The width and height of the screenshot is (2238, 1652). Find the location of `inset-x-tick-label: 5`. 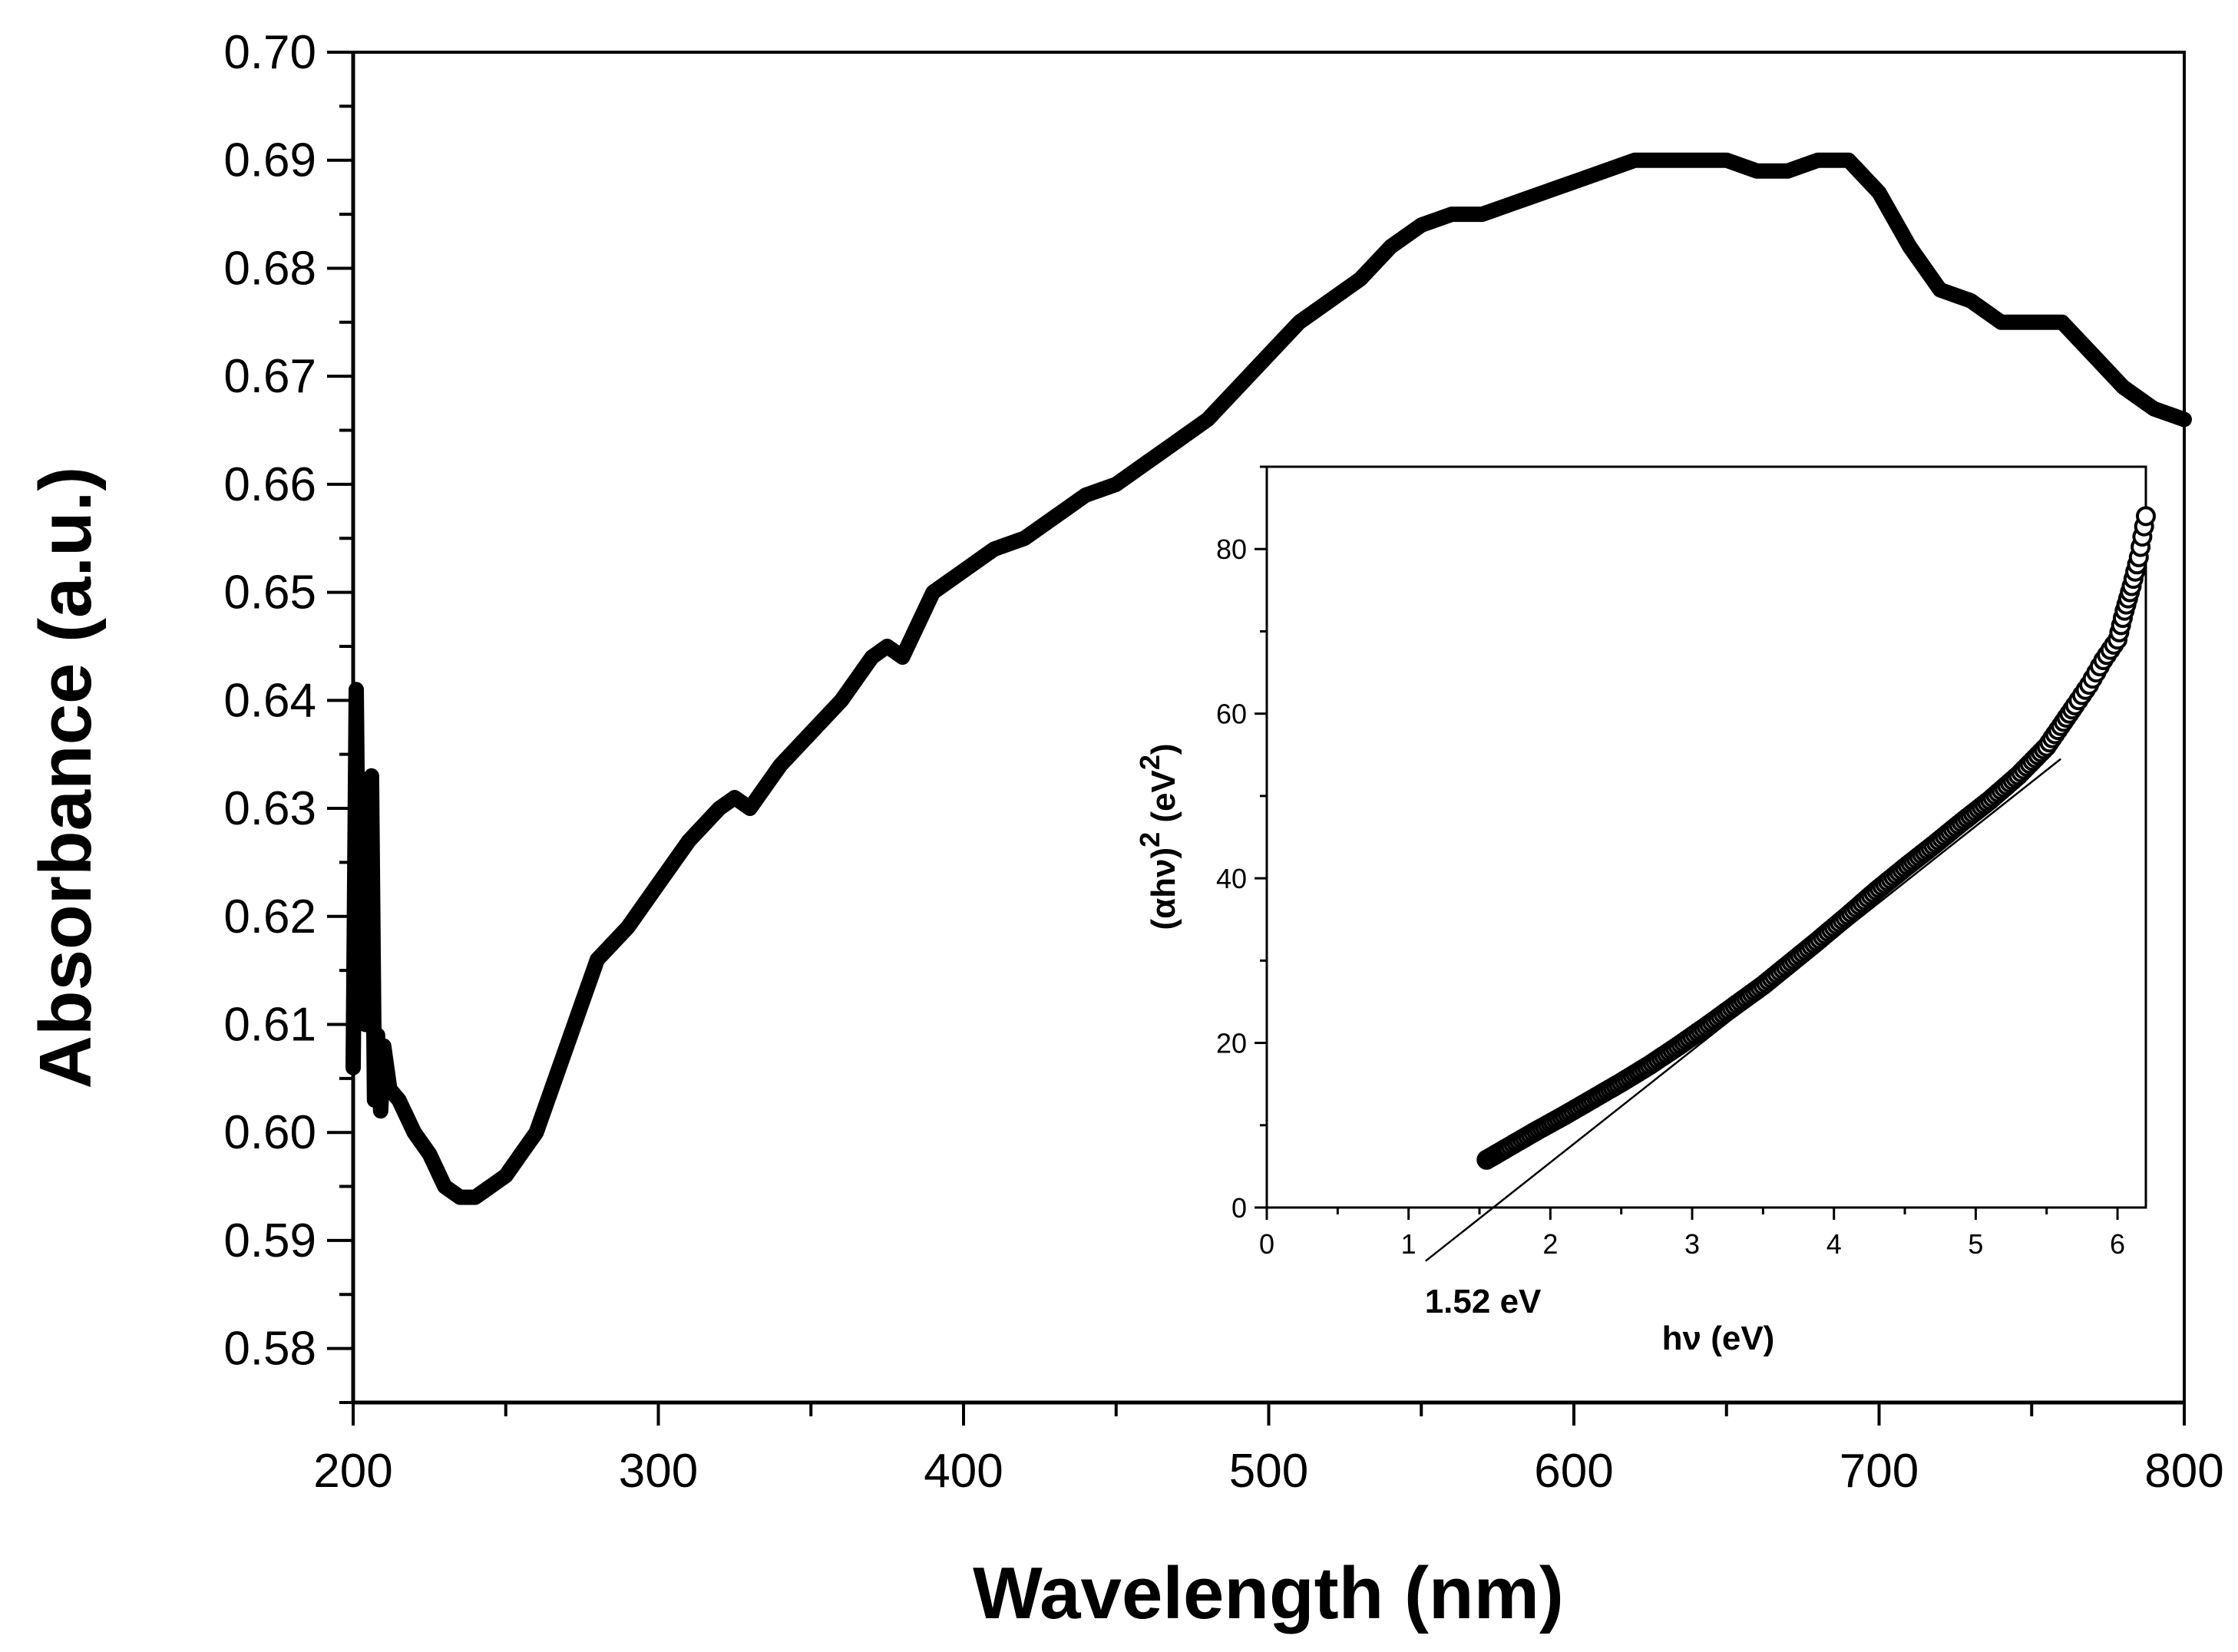

inset-x-tick-label: 5 is located at coordinates (1976, 1244).